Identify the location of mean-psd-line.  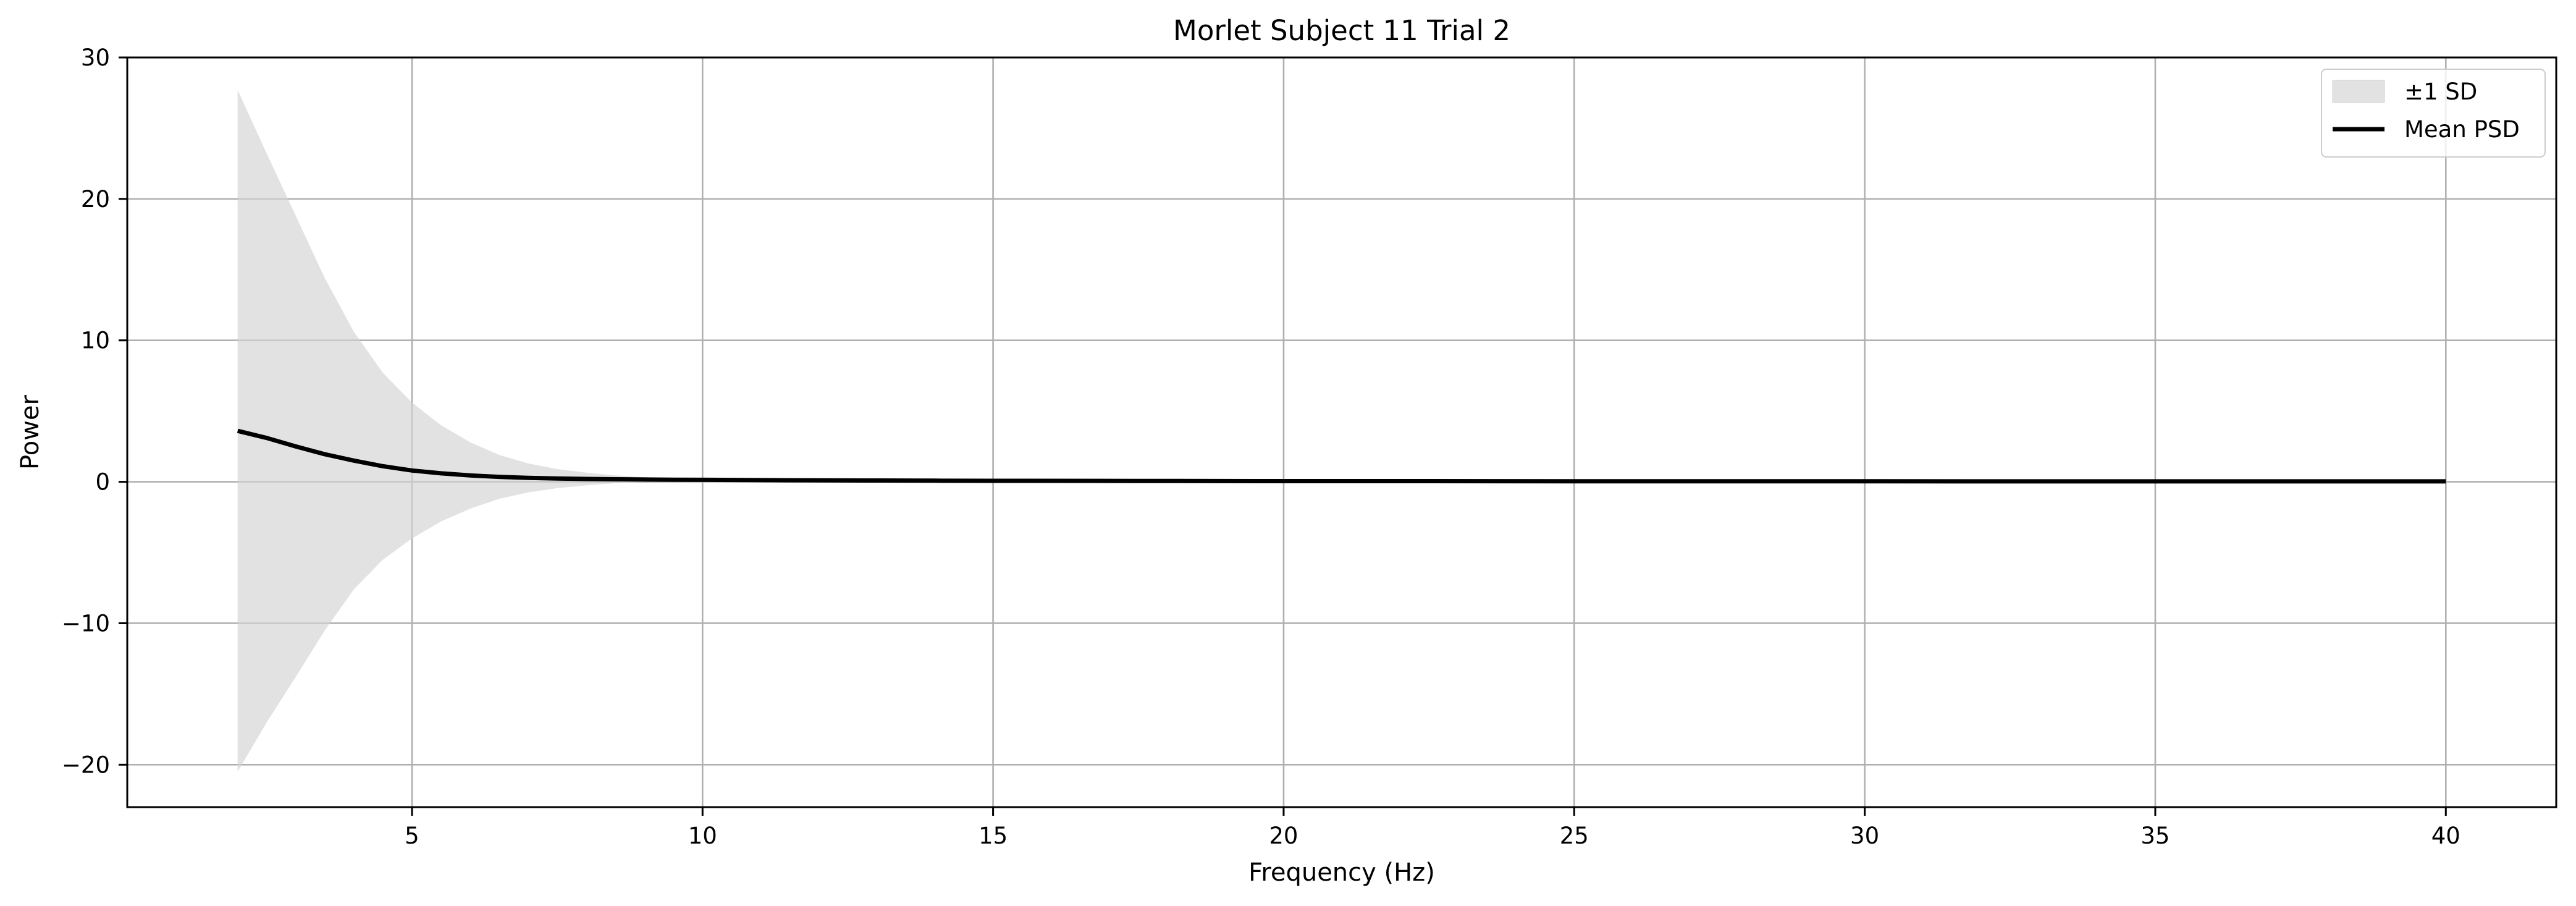
(1341, 456).